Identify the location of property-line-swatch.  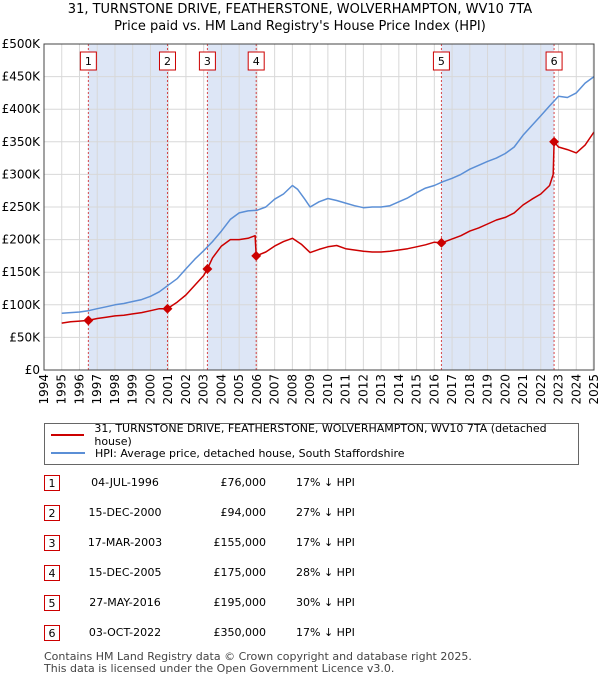
(68, 435).